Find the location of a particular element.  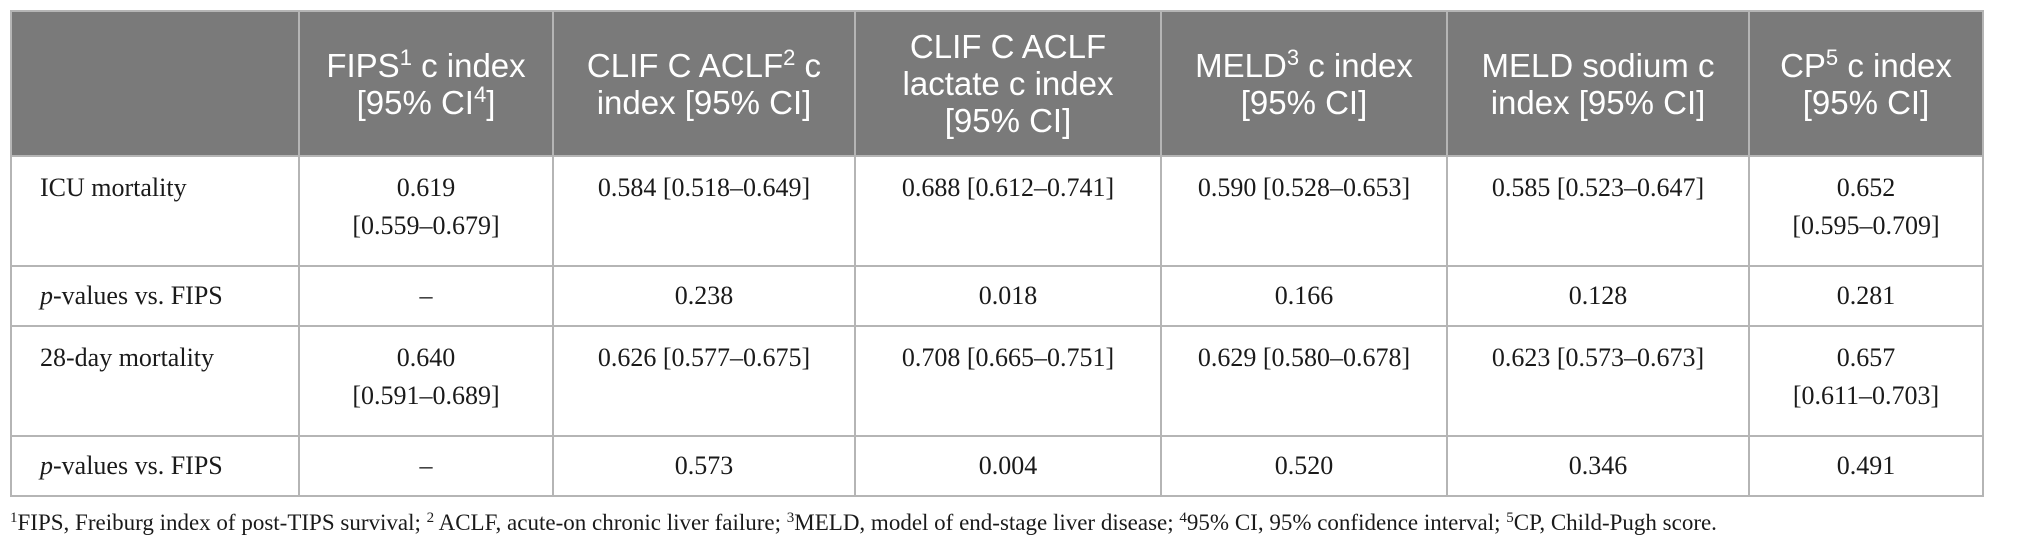

cell-ci: [0.611–0.703] is located at coordinates (1866, 395).